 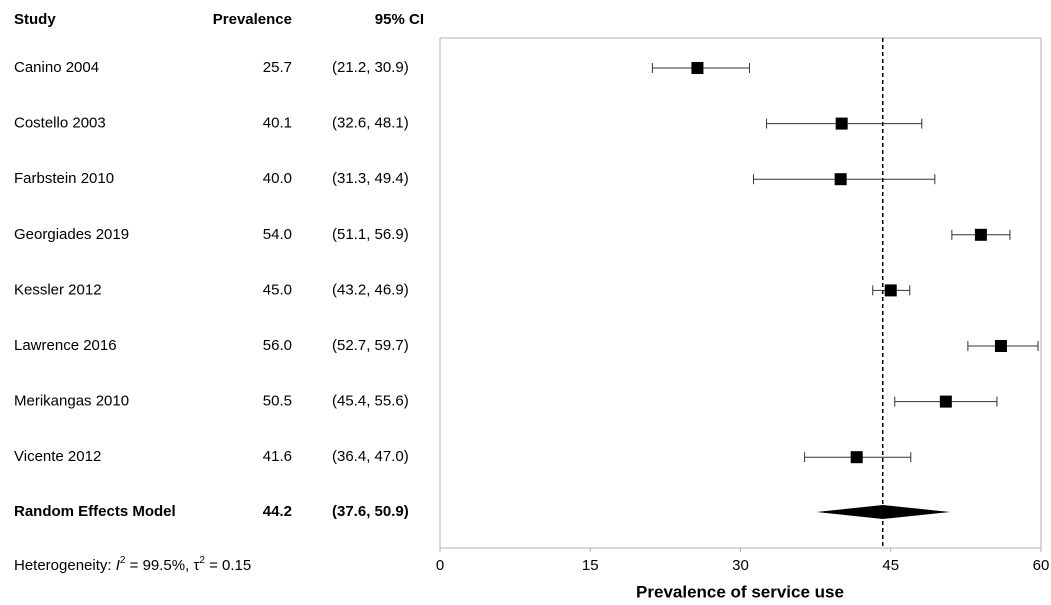 What do you see at coordinates (277, 67) in the screenshot?
I see `prevalence-label: 25.7` at bounding box center [277, 67].